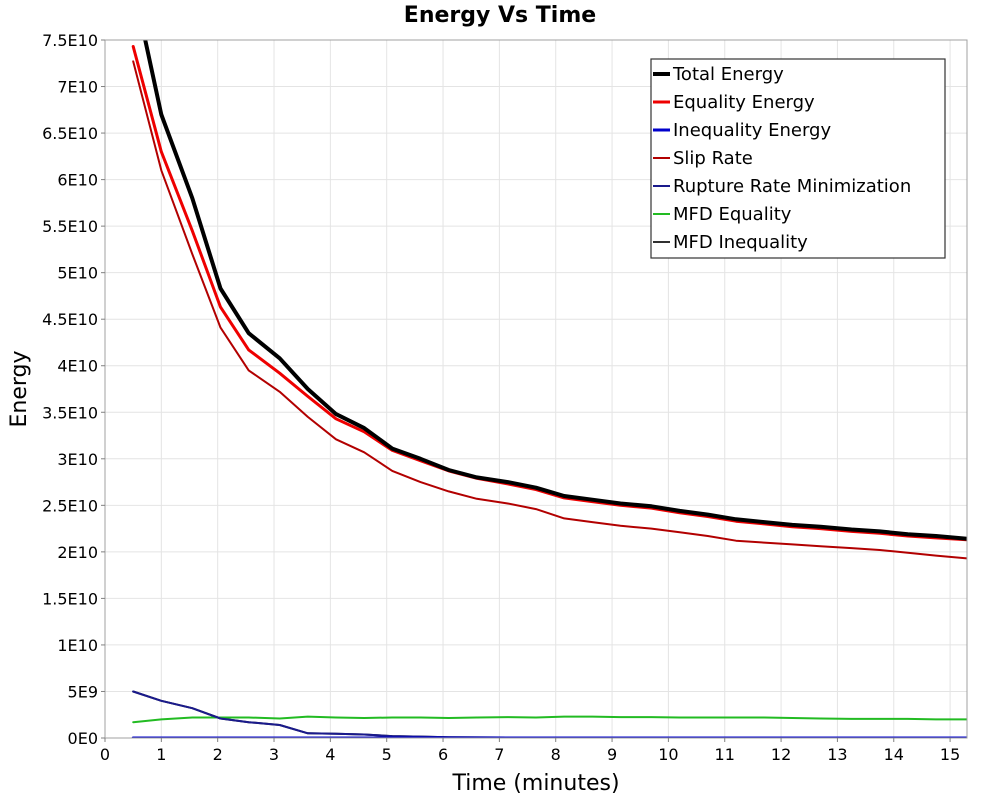  What do you see at coordinates (728, 74) in the screenshot?
I see `legend-label-total-energy: Total Energy` at bounding box center [728, 74].